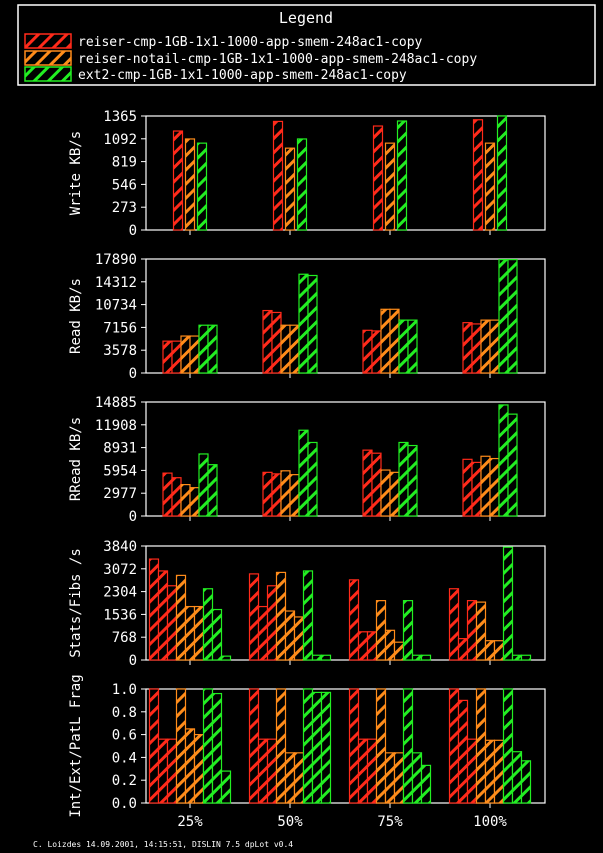 The image size is (603, 853). I want to click on legend-title: Legend, so click(306, 18).